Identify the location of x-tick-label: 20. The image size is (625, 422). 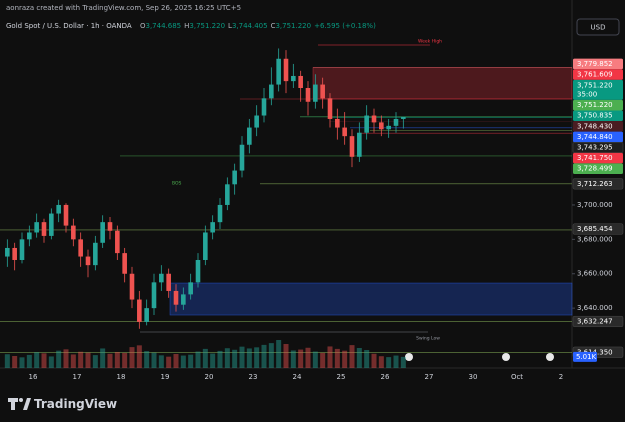
(209, 377).